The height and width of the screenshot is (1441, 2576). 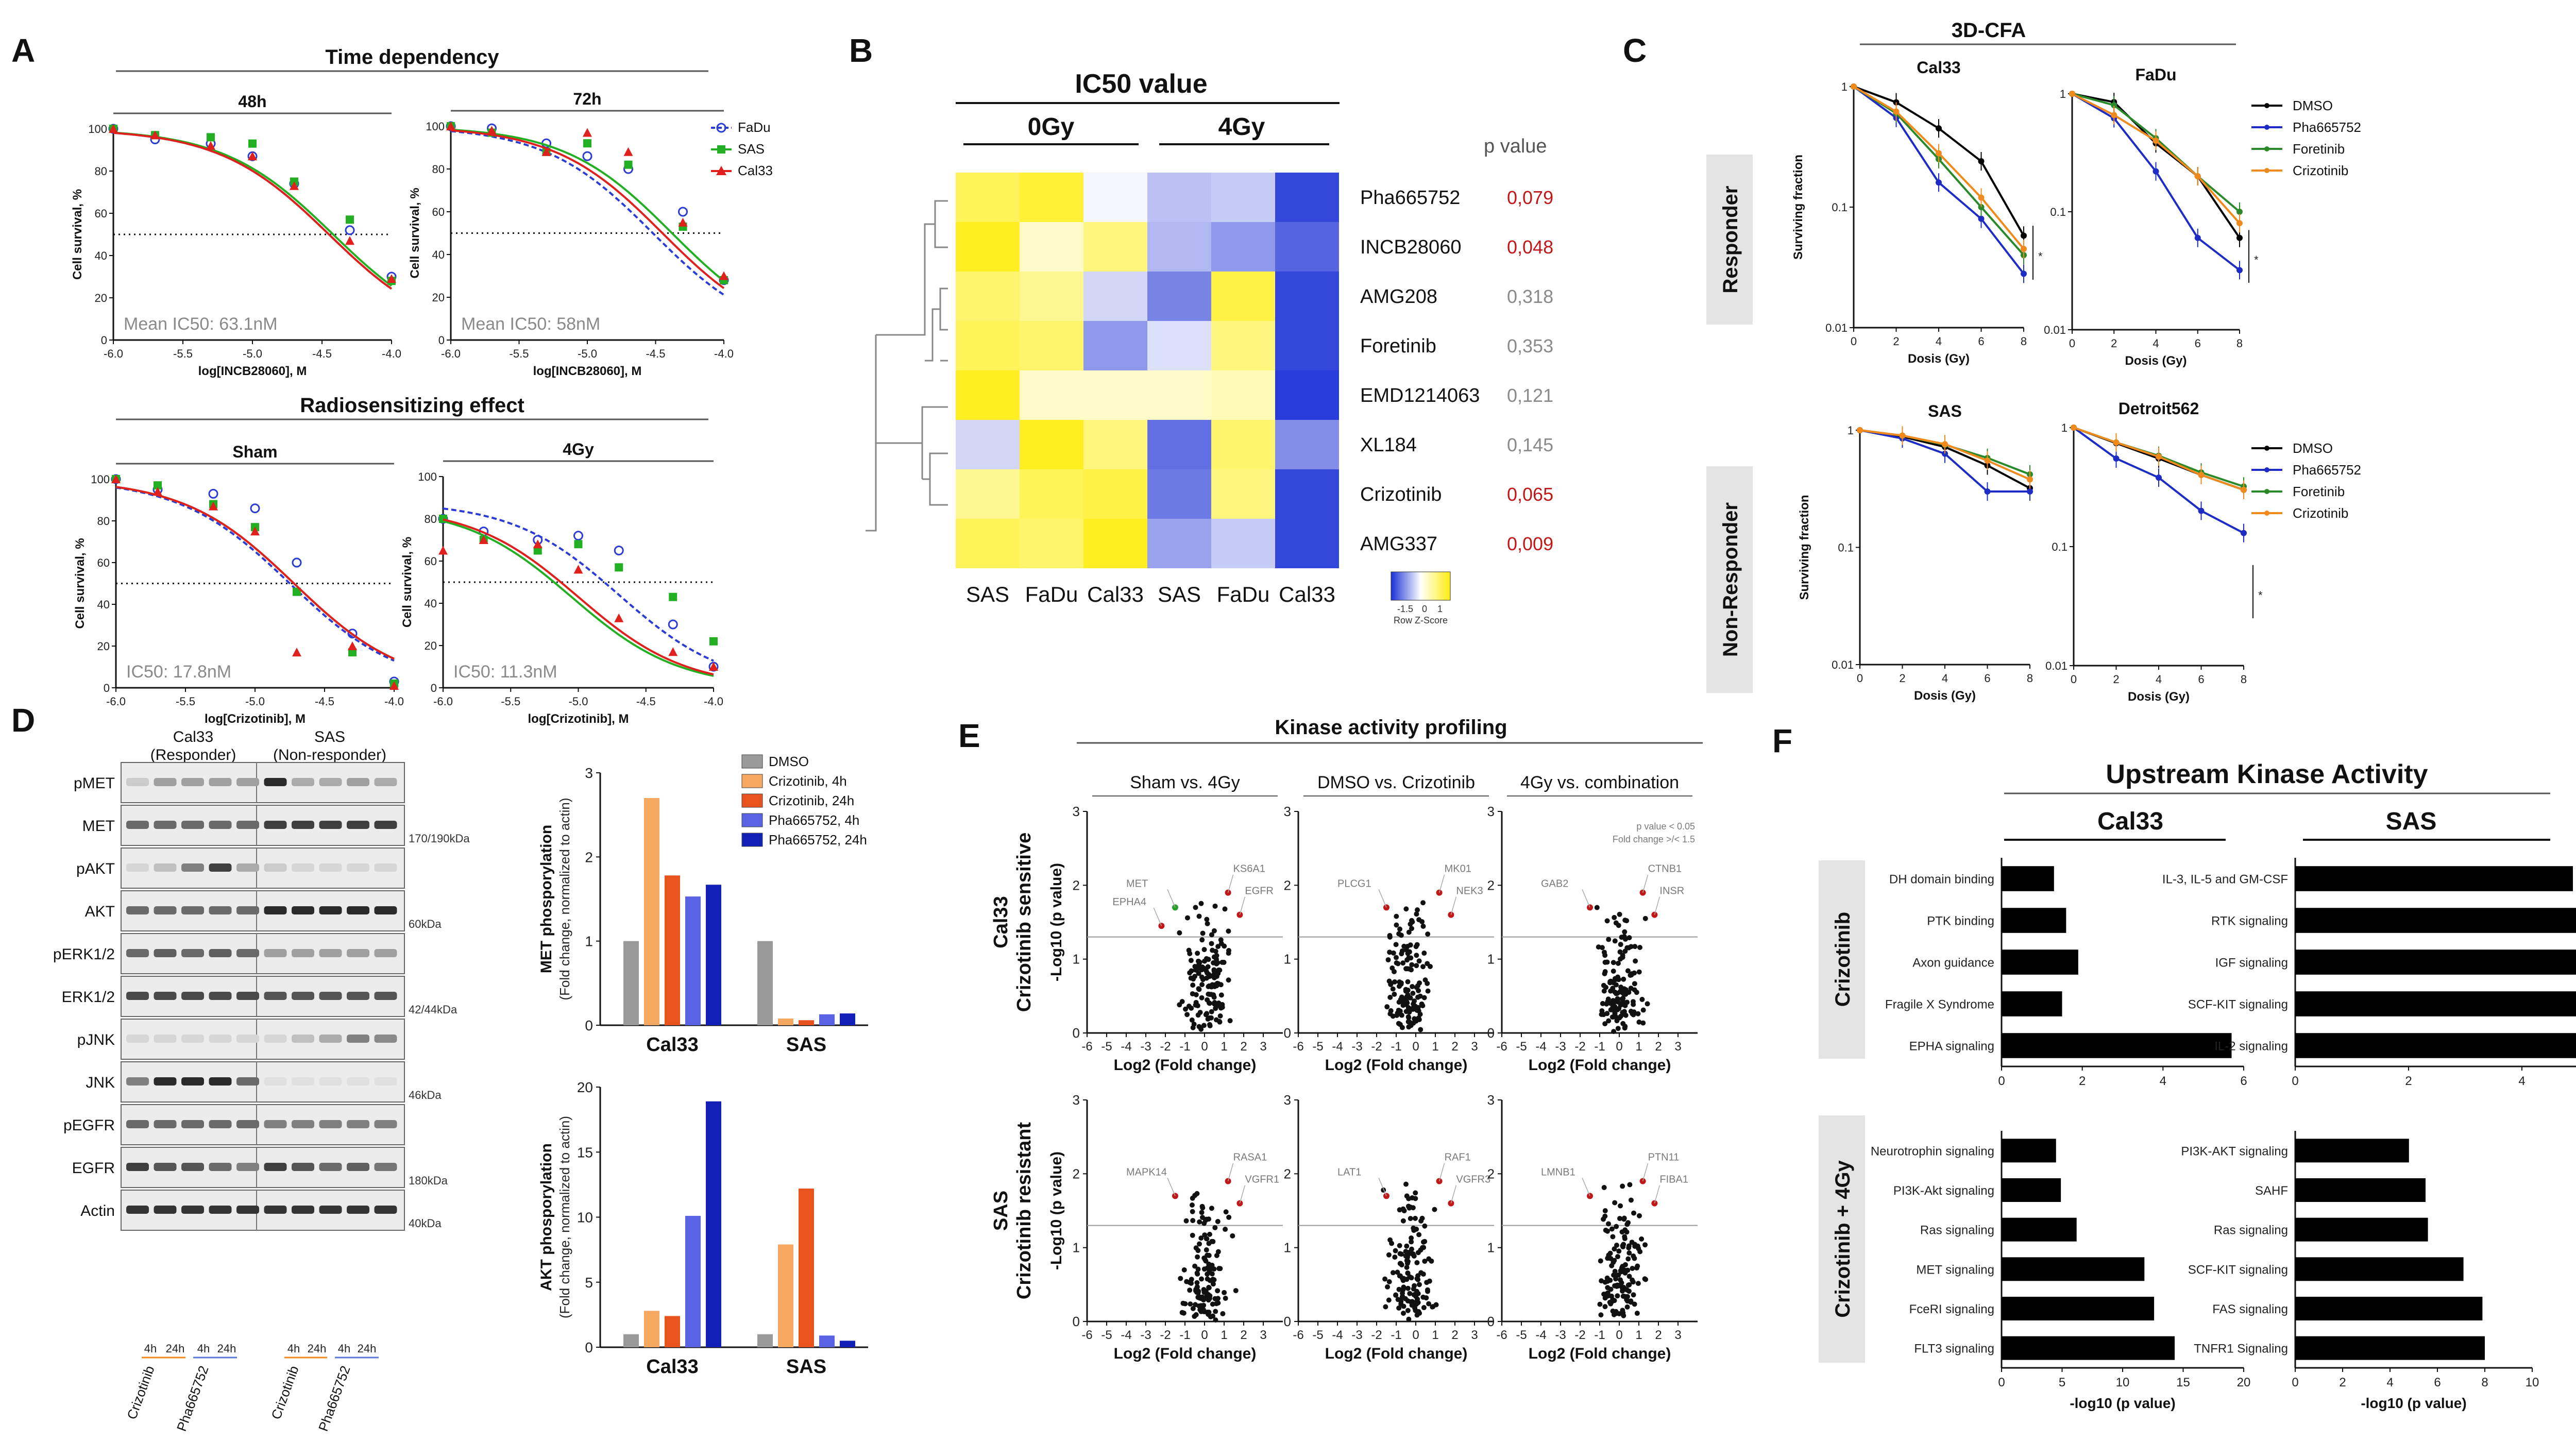 What do you see at coordinates (252, 101) in the screenshot?
I see `subplot-title: 48h` at bounding box center [252, 101].